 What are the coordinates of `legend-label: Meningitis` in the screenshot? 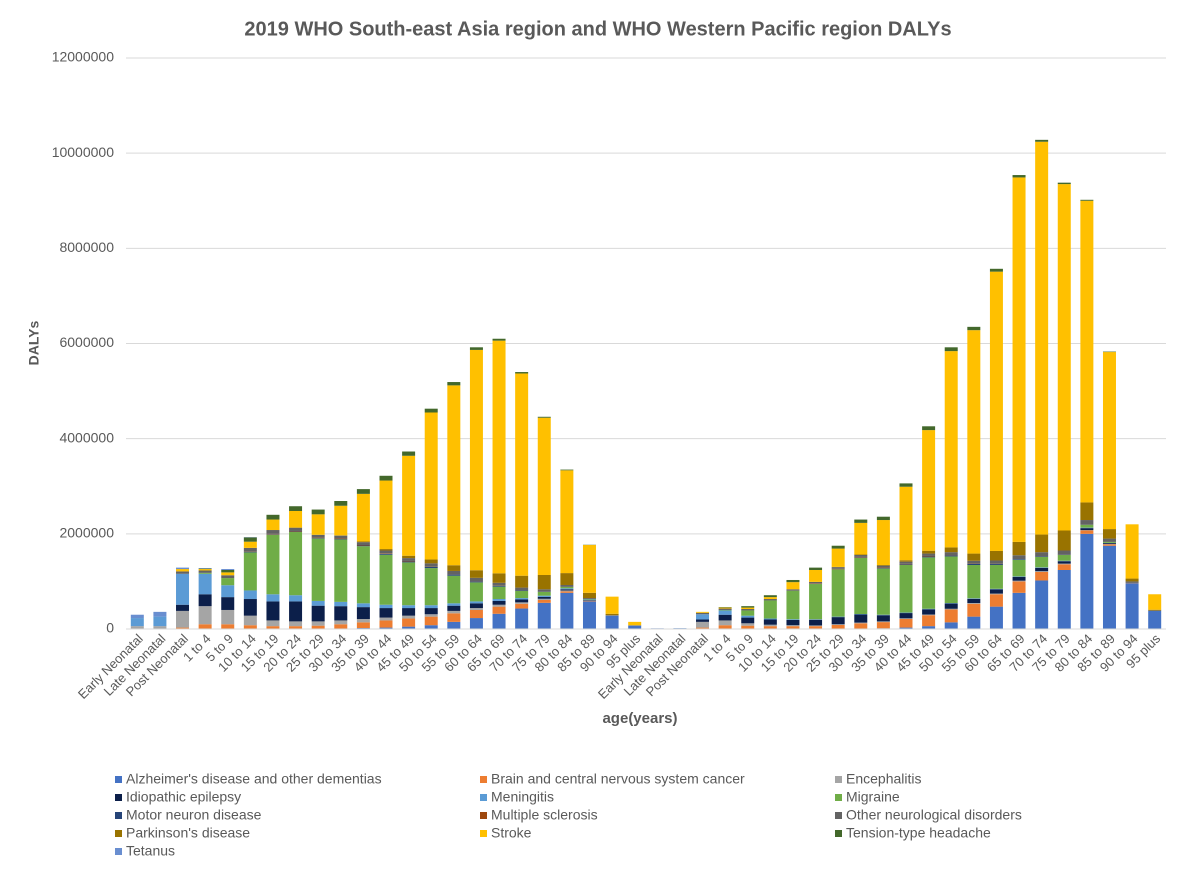 It's located at (522, 797).